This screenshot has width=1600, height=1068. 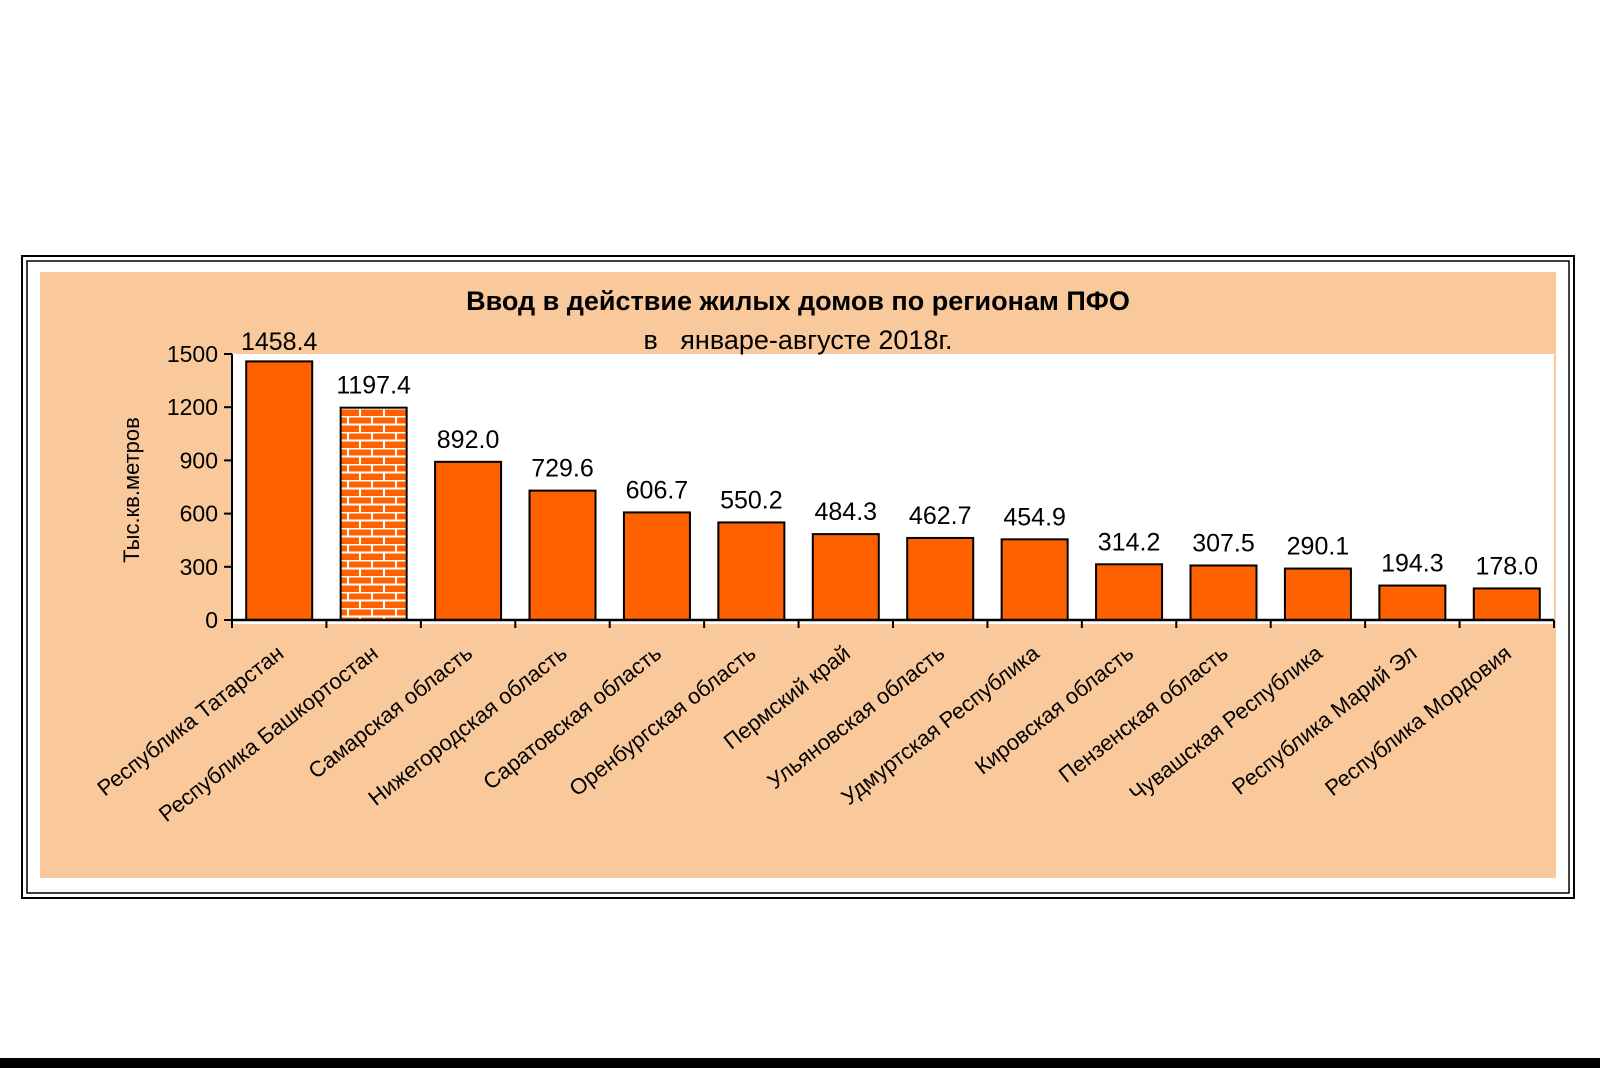 What do you see at coordinates (199, 514) in the screenshot?
I see `y-tick-label: 600` at bounding box center [199, 514].